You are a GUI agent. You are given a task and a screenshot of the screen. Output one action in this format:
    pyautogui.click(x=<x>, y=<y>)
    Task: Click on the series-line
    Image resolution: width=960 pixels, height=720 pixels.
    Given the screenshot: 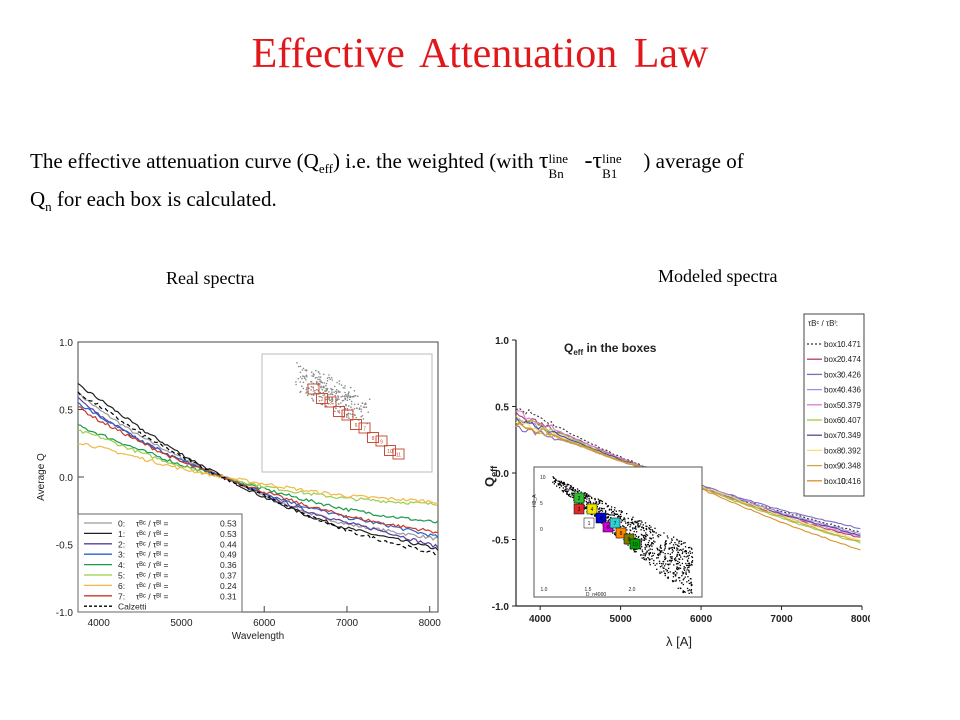 What is the action you would take?
    pyautogui.click(x=258, y=473)
    